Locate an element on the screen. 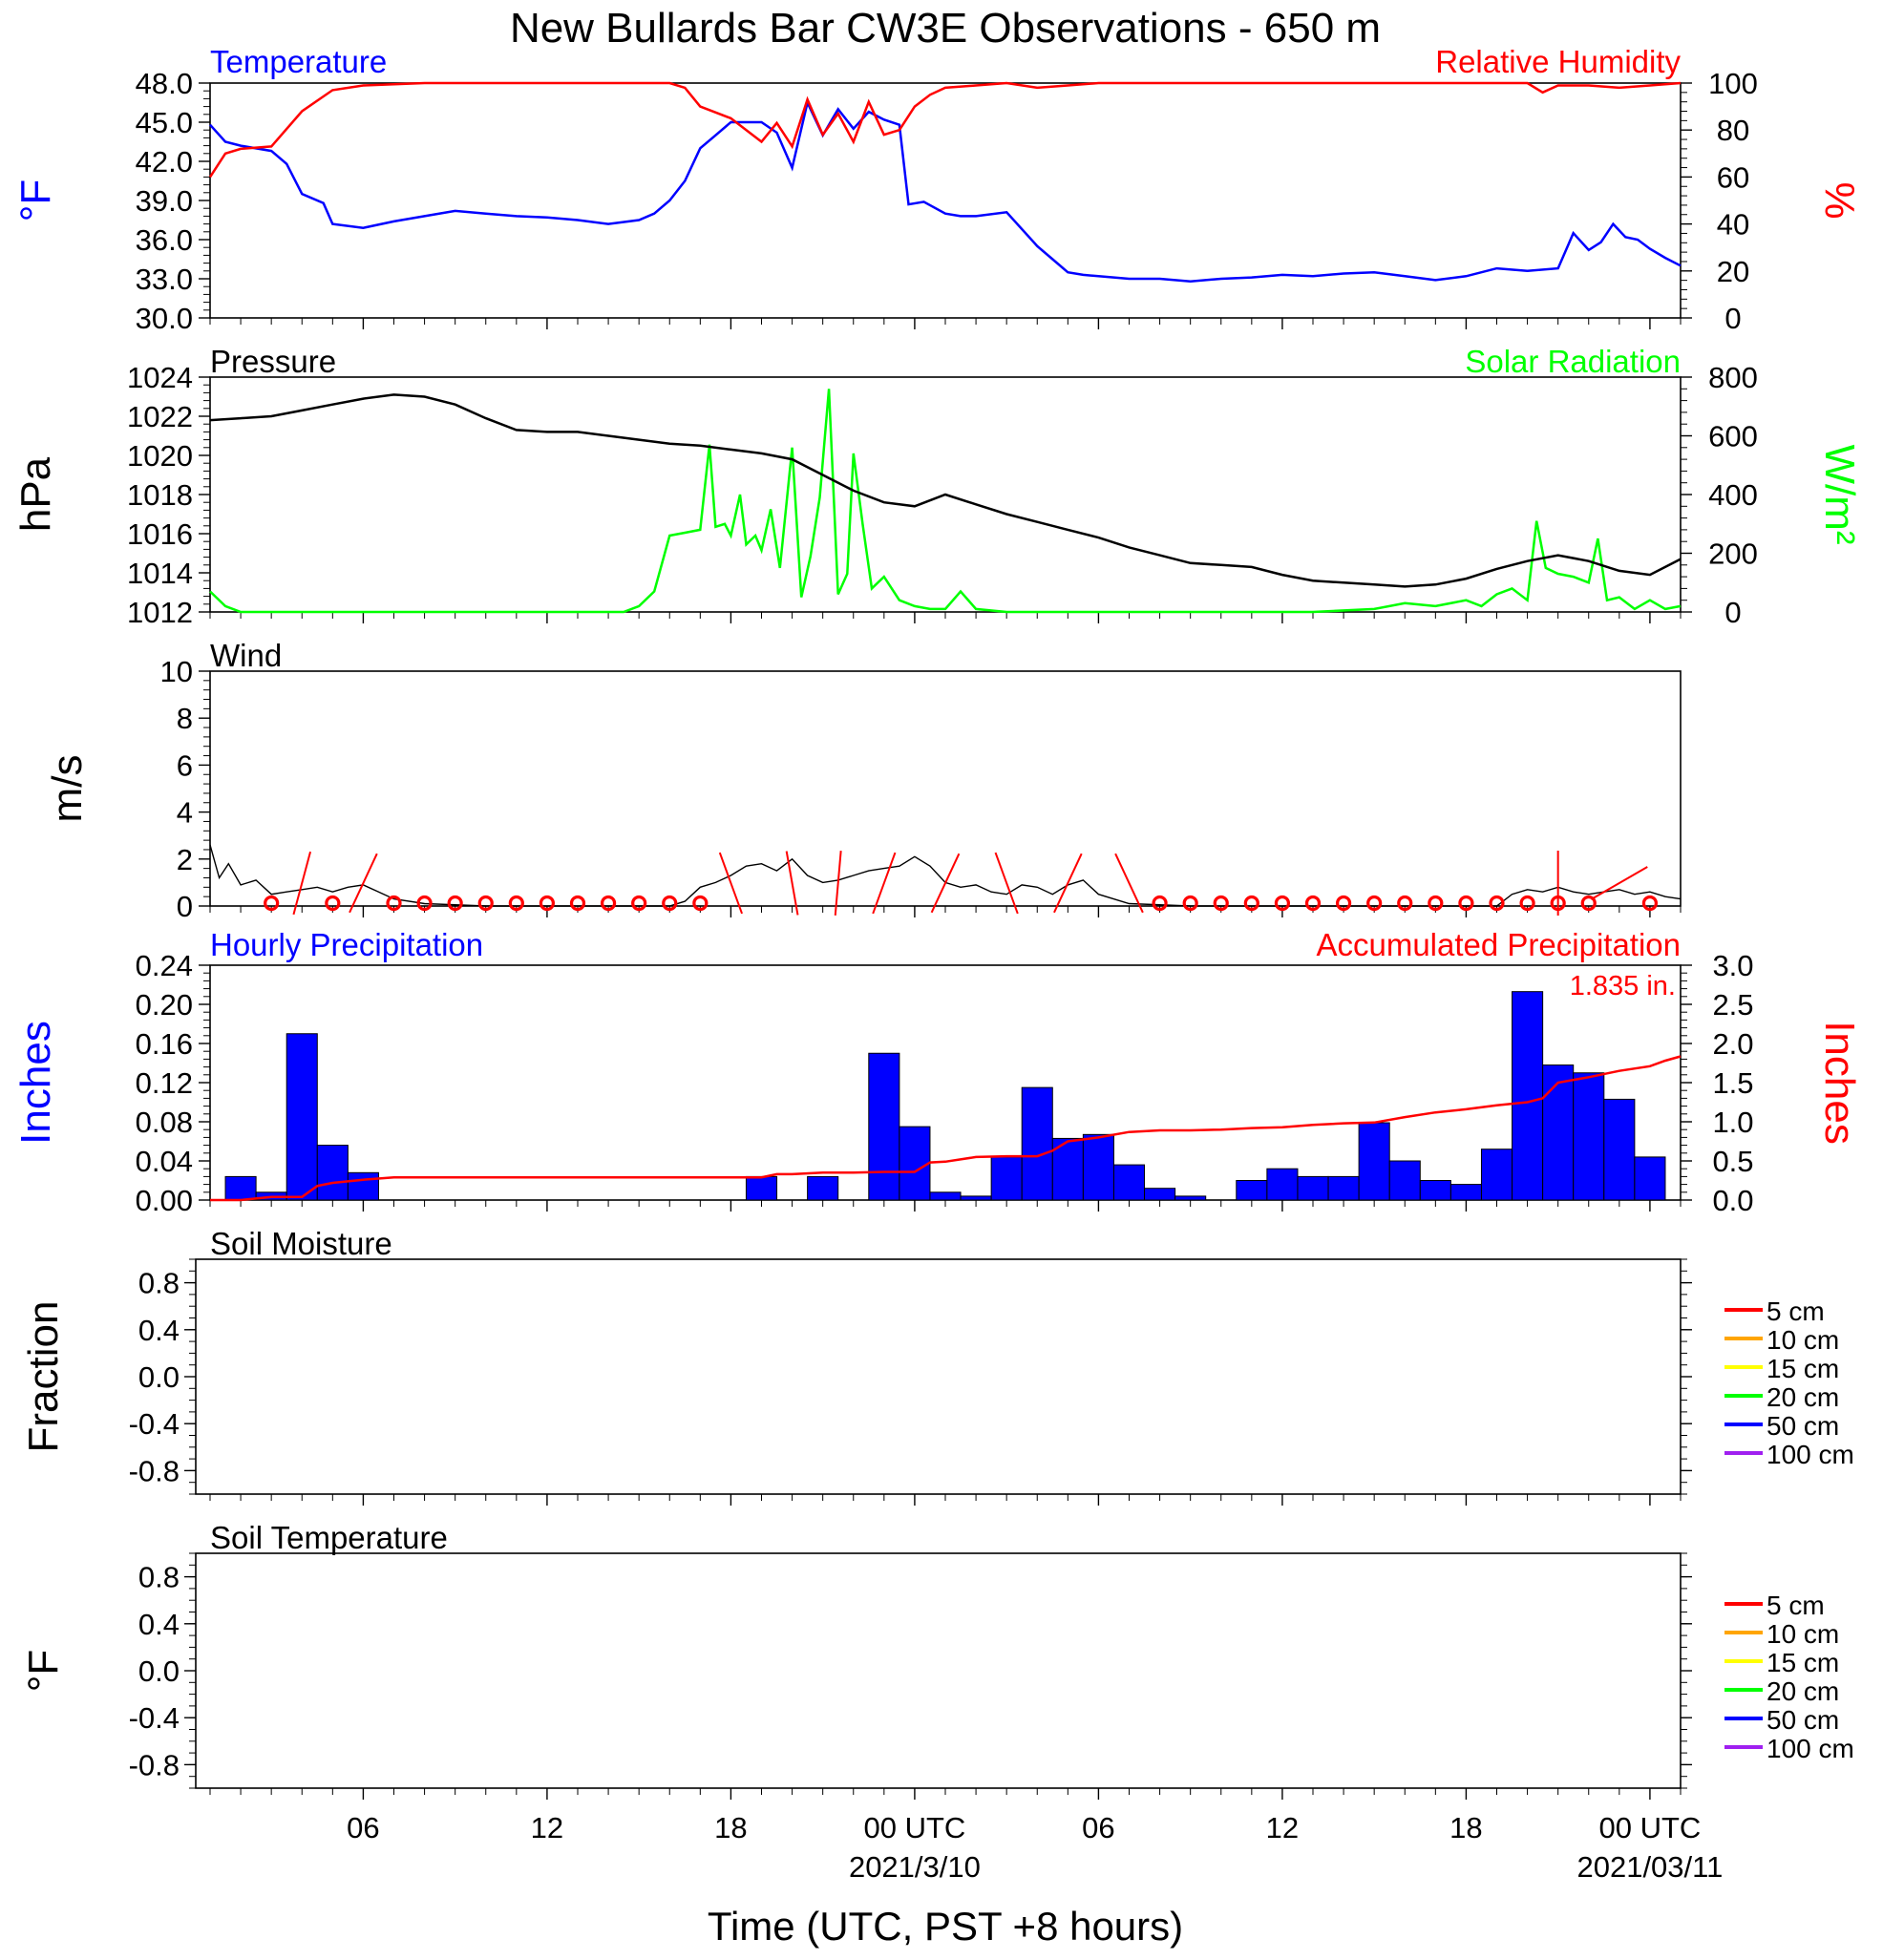 The image size is (1883, 1960). x-tick-label: 06 is located at coordinates (363, 1827).